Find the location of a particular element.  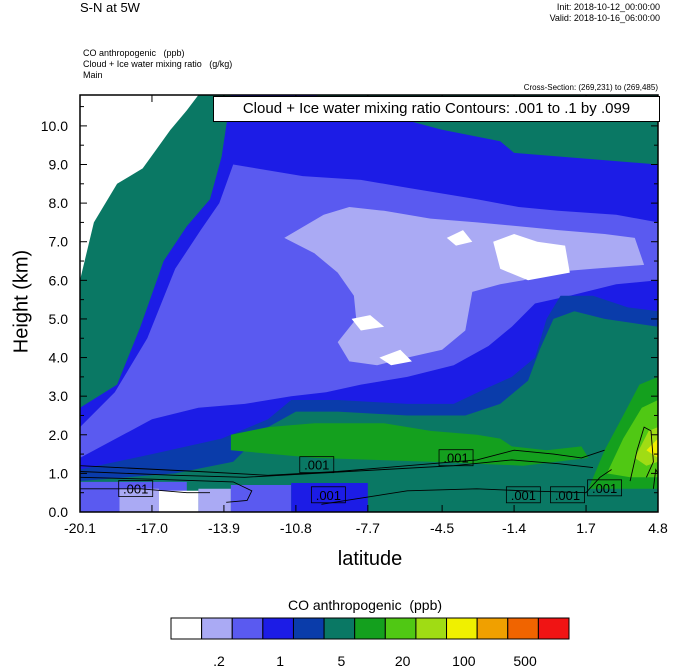

y-tick-label: 1.0 is located at coordinates (59, 473).